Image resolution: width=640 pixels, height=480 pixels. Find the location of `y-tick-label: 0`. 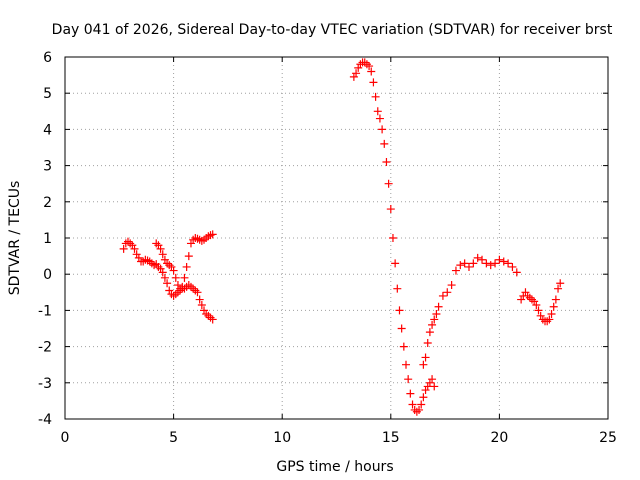

y-tick-label: 0 is located at coordinates (47, 275).